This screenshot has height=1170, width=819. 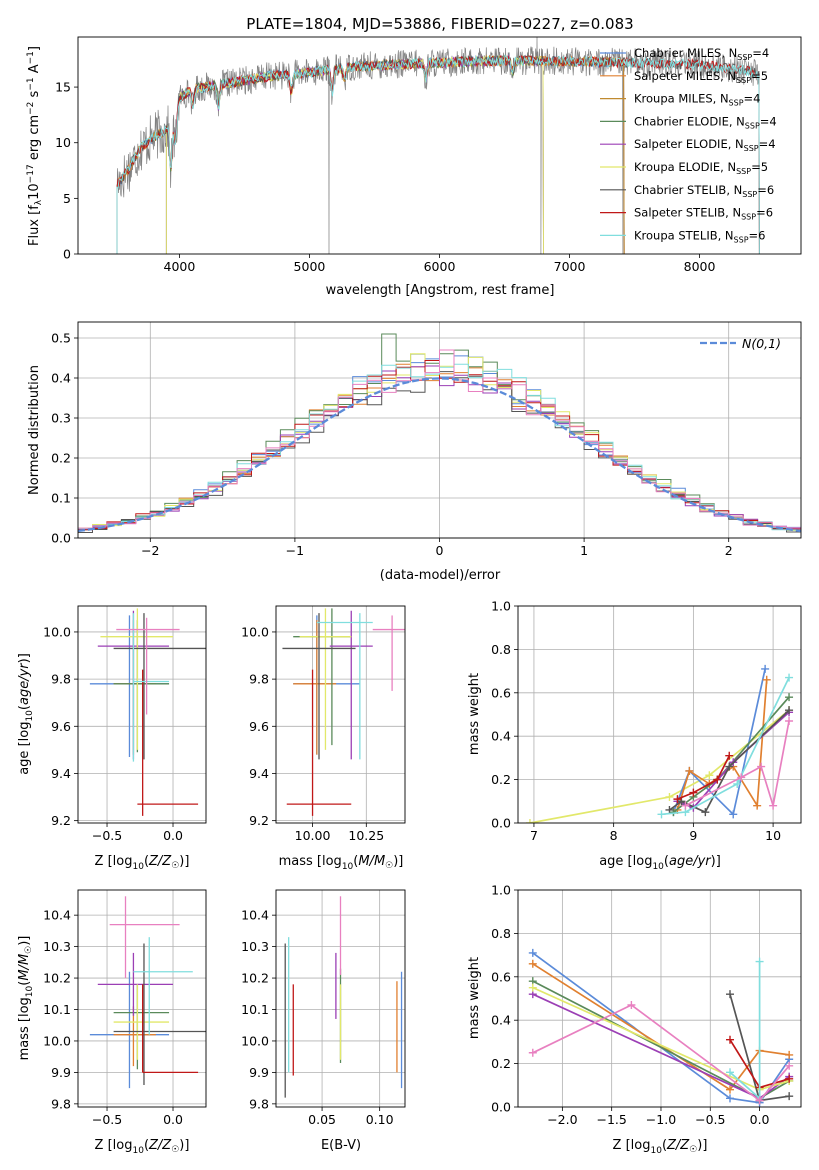 I want to click on y-tick-label: 0.6, so click(x=501, y=692).